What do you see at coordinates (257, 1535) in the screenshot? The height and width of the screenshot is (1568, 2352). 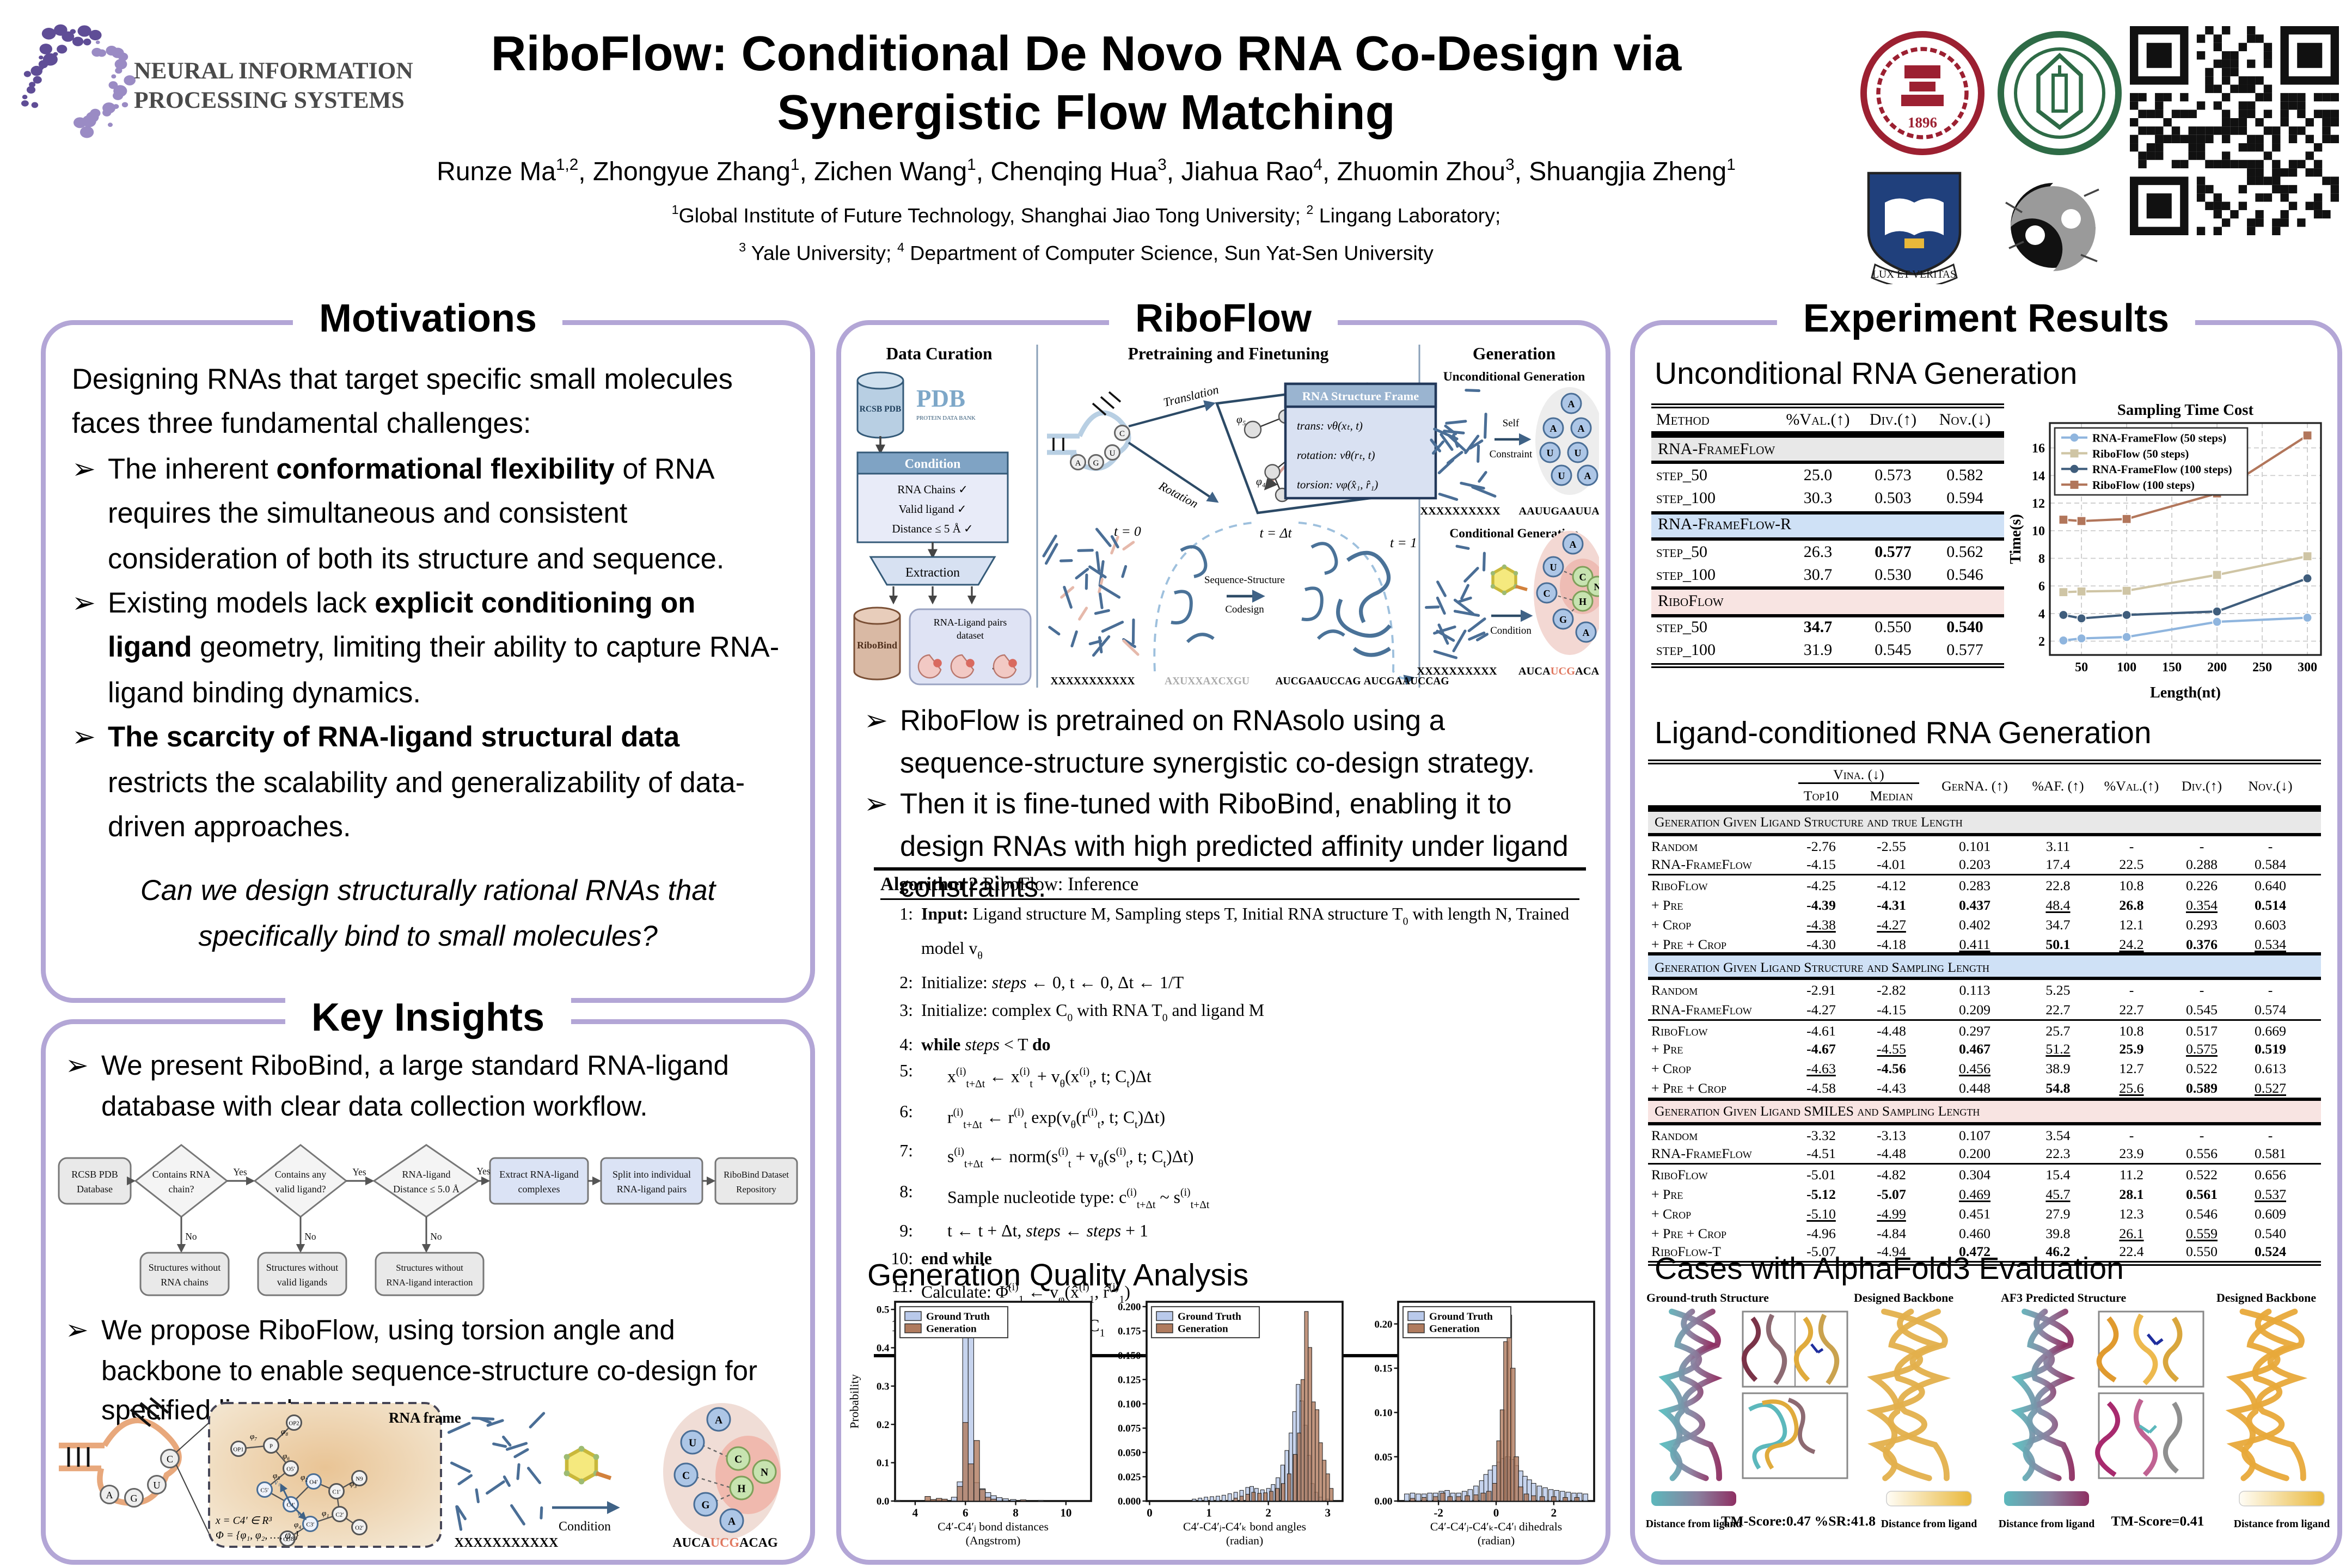 I see `svg-text: Φ = {φ₁, φ₂, …, φ₈}` at bounding box center [257, 1535].